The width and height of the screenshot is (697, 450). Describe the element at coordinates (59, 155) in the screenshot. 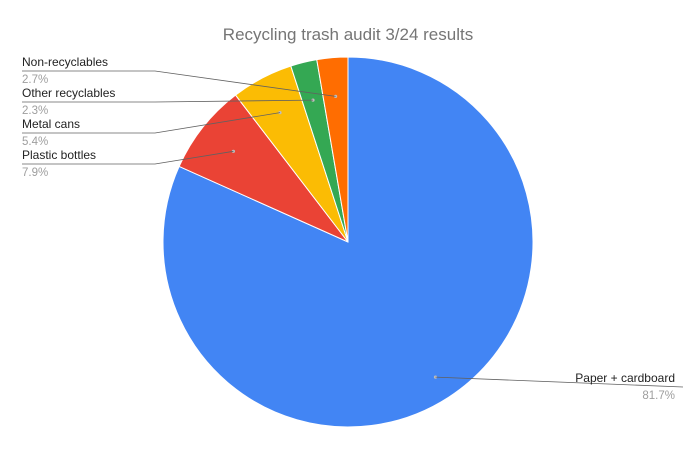

I see `slice-label: Plastic bottles` at that location.